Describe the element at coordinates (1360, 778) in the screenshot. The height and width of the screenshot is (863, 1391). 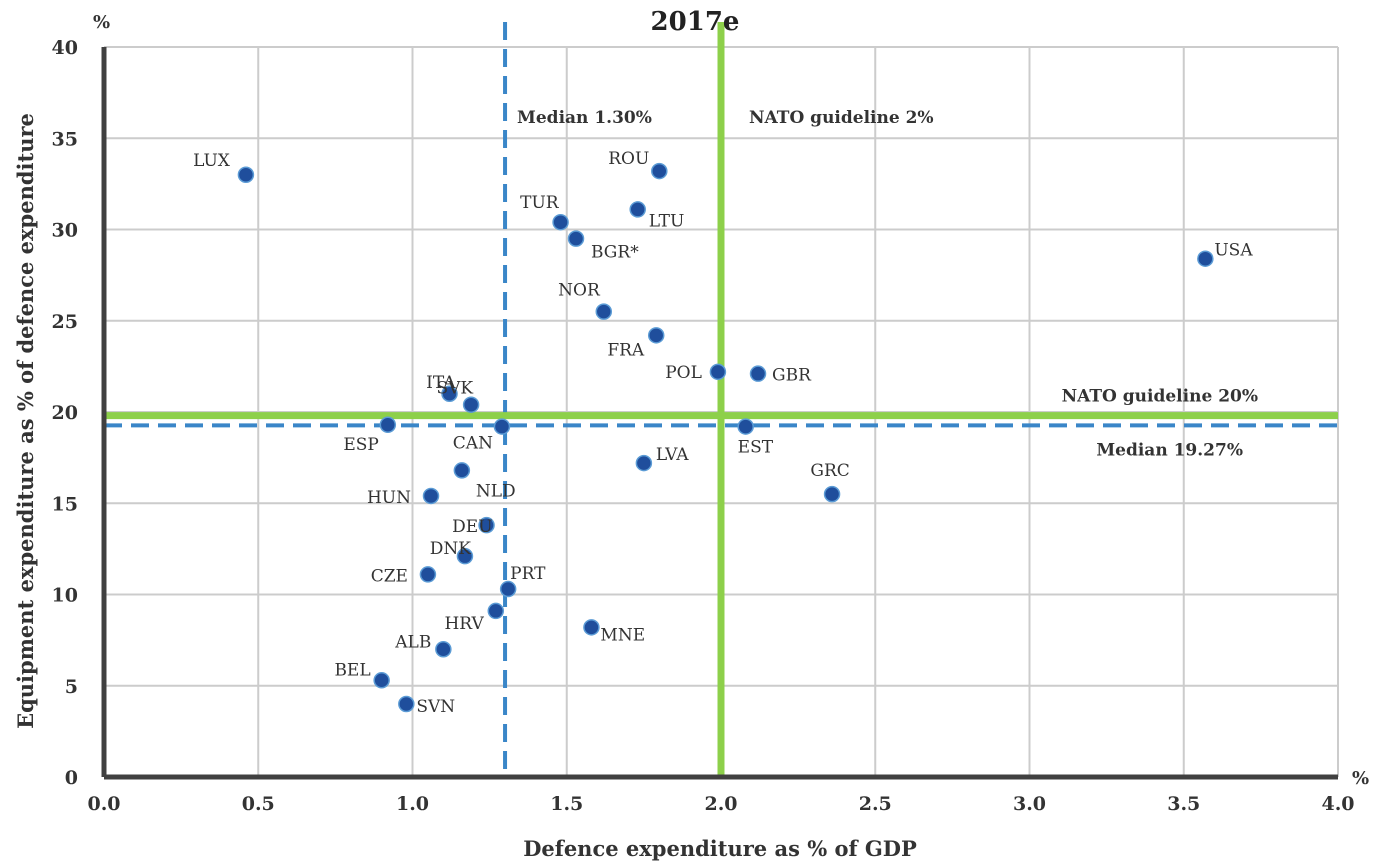
I see `x-unit-label: %` at that location.